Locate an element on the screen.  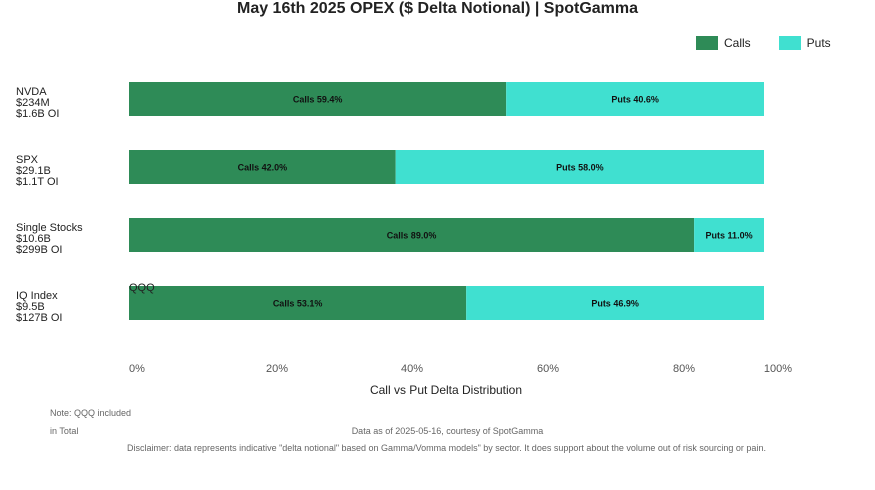
x-tick-label: 40% is located at coordinates (412, 369).